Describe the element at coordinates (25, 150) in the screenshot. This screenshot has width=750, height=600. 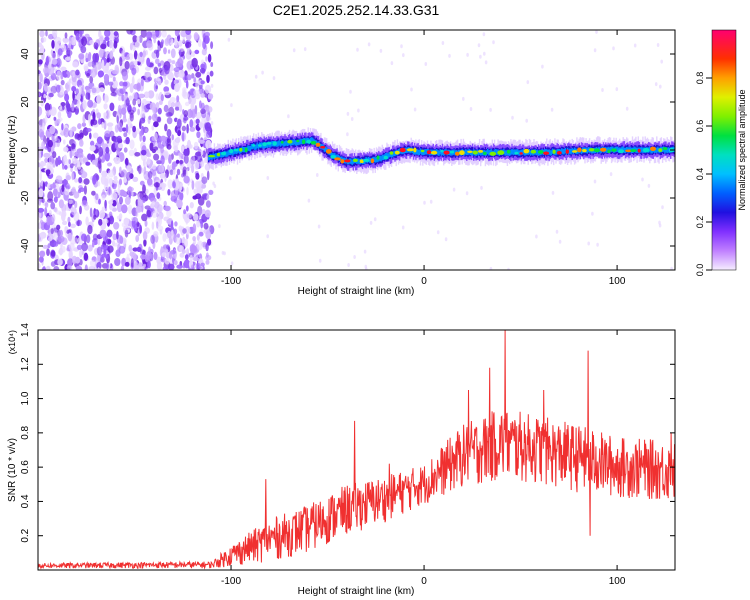
I see `y-tick-label: 0` at that location.